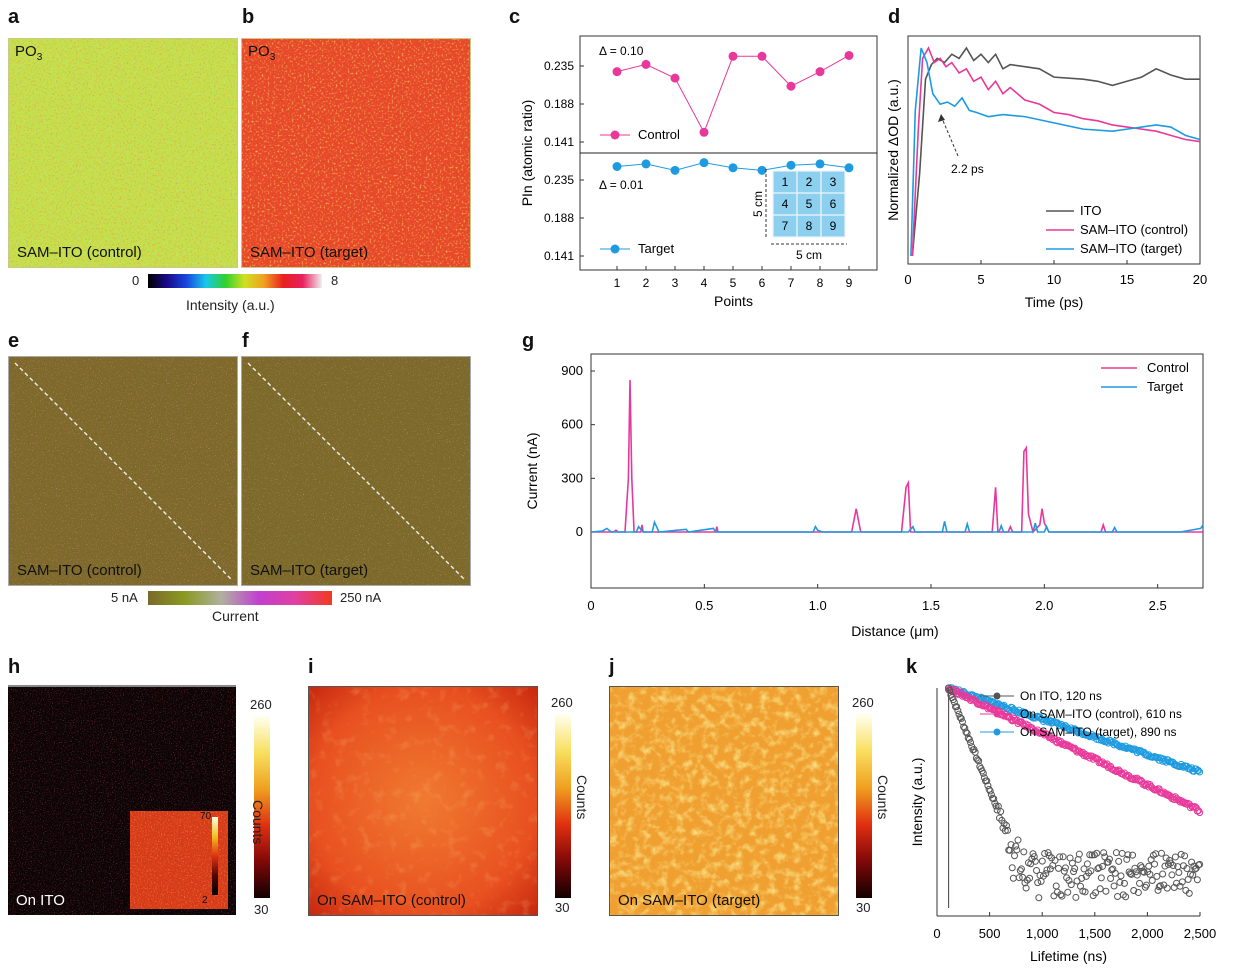 The height and width of the screenshot is (978, 1234). Describe the element at coordinates (261, 909) in the screenshot. I see `counts-cbar-h-min: 30` at that location.